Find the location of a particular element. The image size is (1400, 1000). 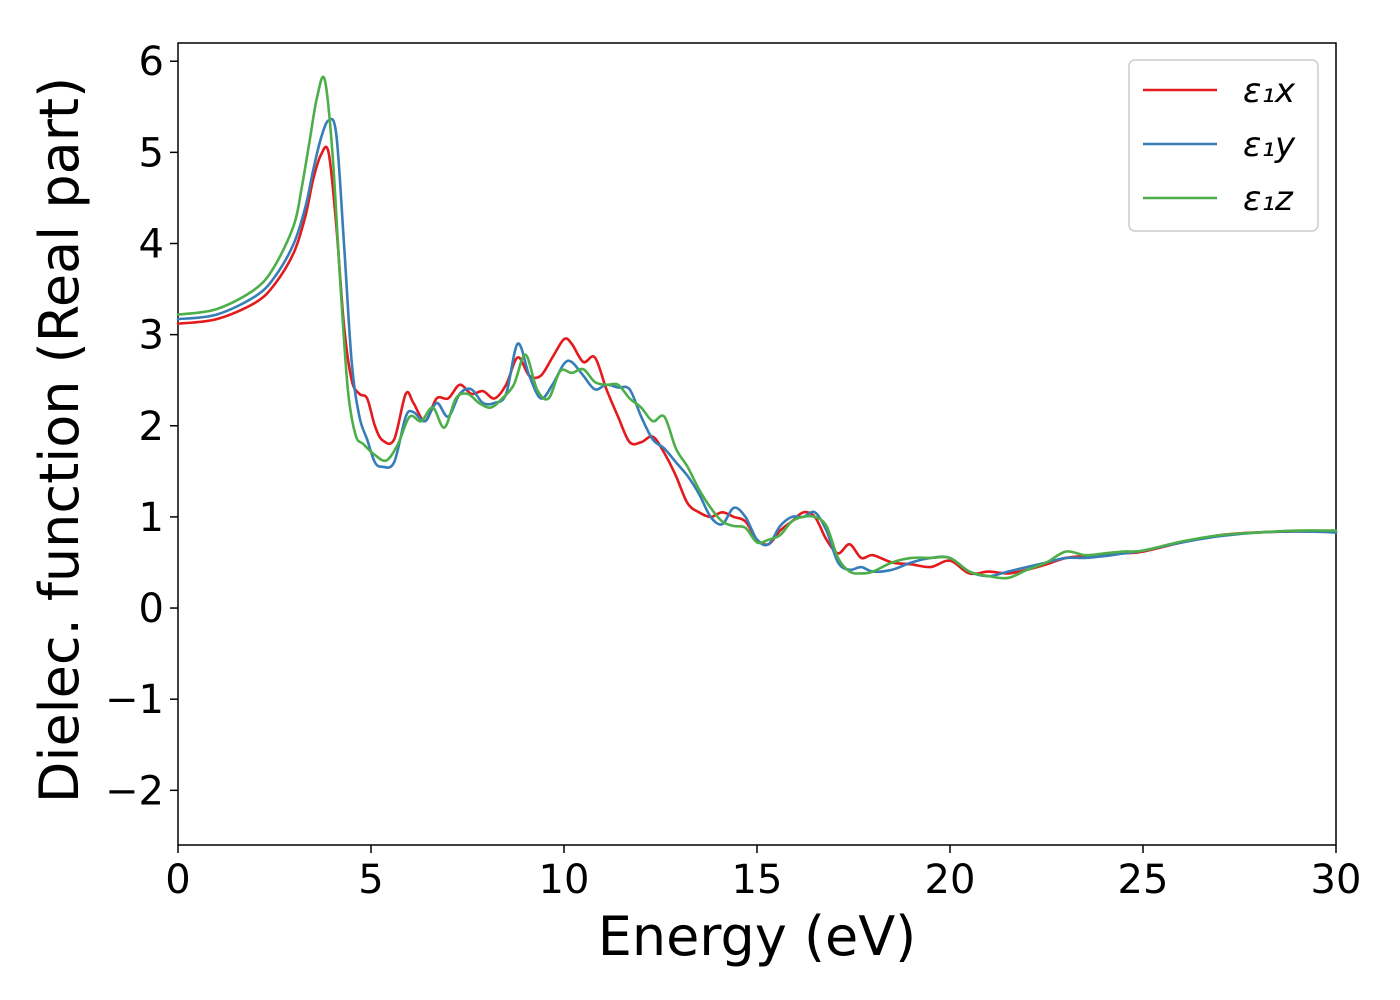

y-tick-label: 5 is located at coordinates (151, 153).